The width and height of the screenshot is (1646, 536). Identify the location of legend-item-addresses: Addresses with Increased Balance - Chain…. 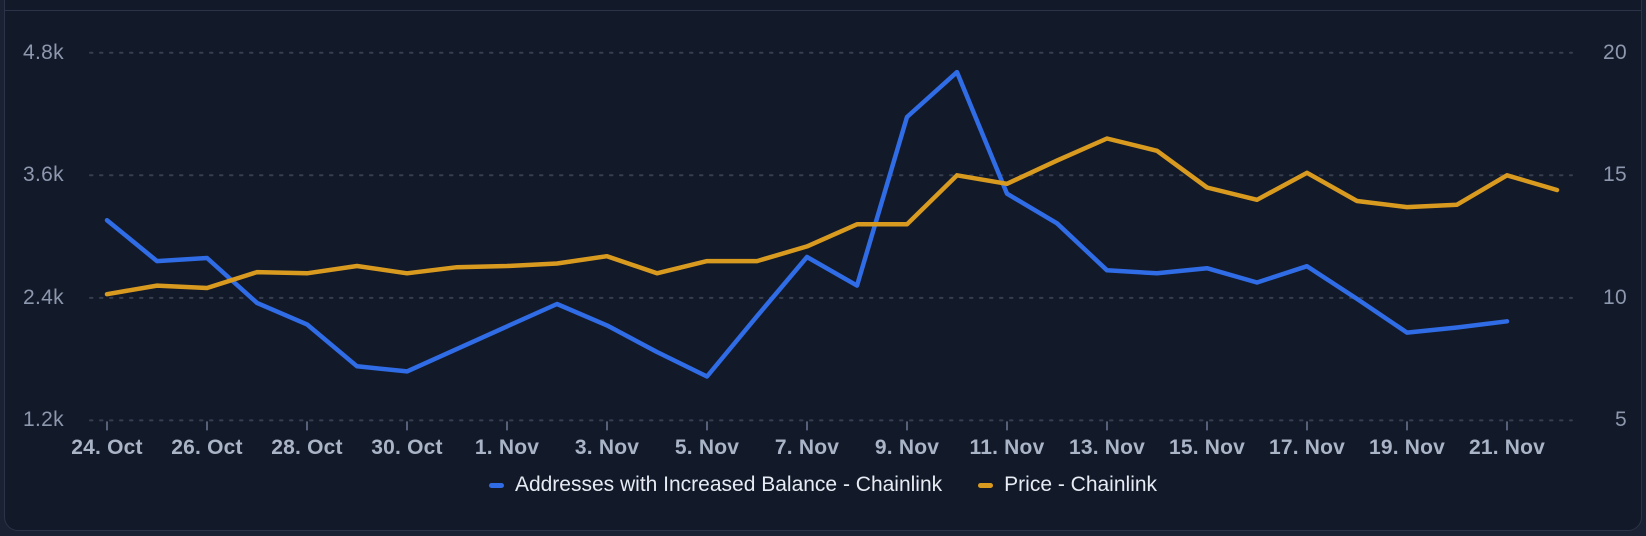
(715, 485).